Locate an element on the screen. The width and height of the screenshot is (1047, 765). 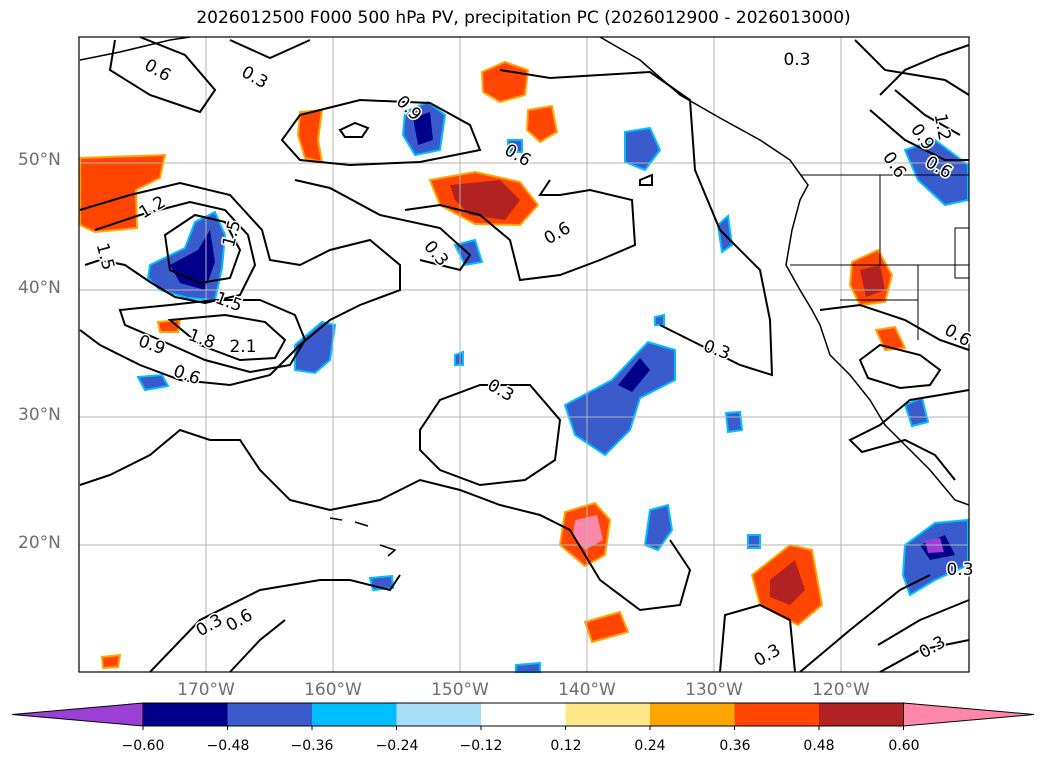
us-state-border is located at coordinates (880, 257).